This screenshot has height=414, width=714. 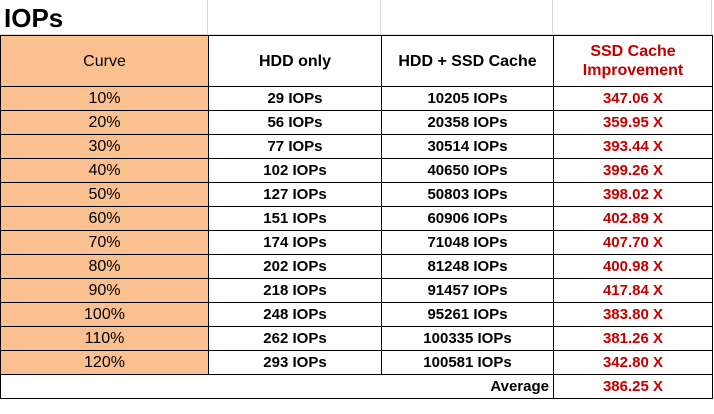 I want to click on cell: 151 IOPs, so click(x=295, y=218).